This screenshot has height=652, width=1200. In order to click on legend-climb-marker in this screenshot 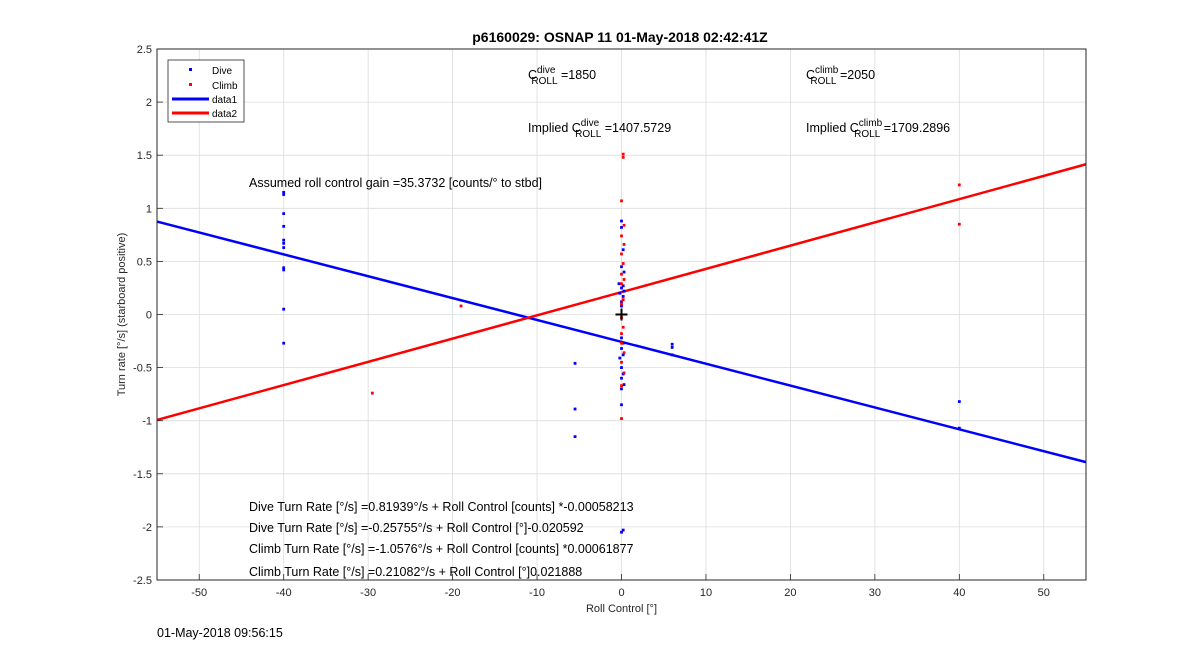, I will do `click(190, 84)`.